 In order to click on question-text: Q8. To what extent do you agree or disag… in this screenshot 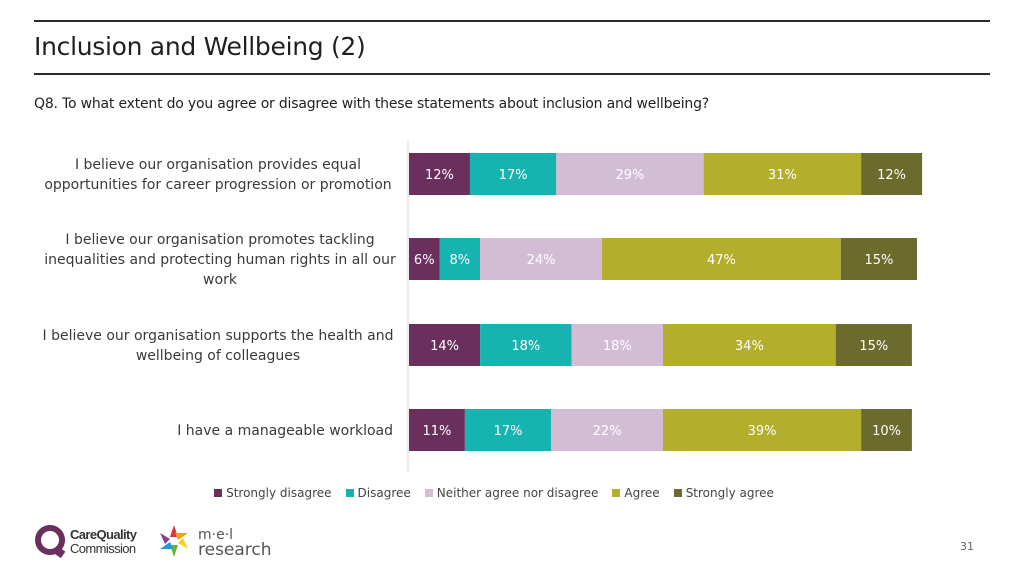, I will do `click(371, 104)`.